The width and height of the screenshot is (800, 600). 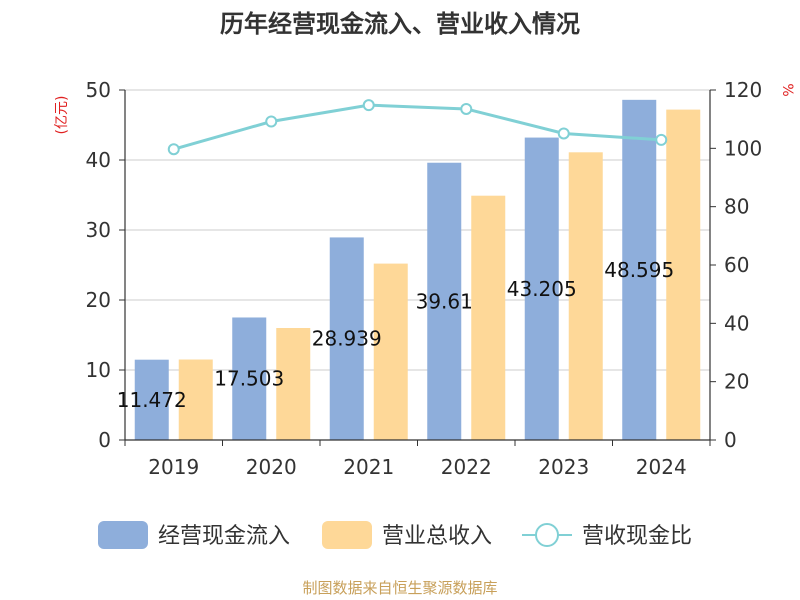 I want to click on legend-label: 营业总收入, so click(x=437, y=536).